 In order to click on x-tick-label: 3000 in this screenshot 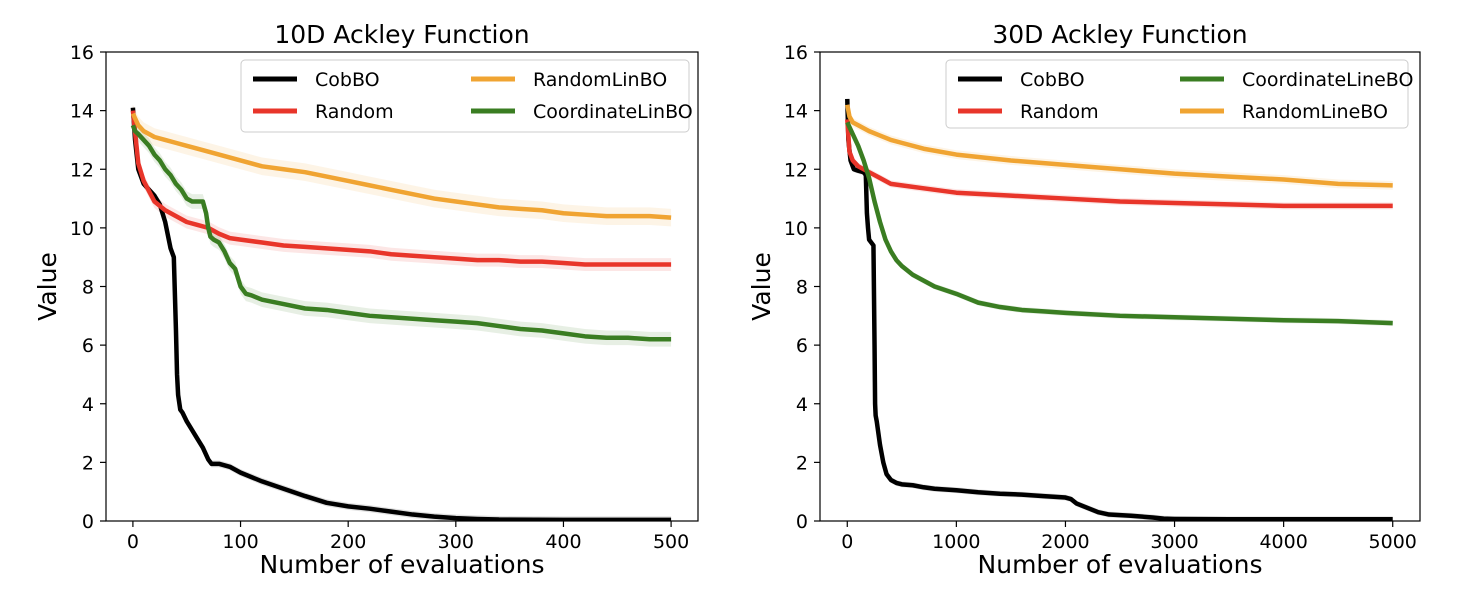, I will do `click(1174, 542)`.